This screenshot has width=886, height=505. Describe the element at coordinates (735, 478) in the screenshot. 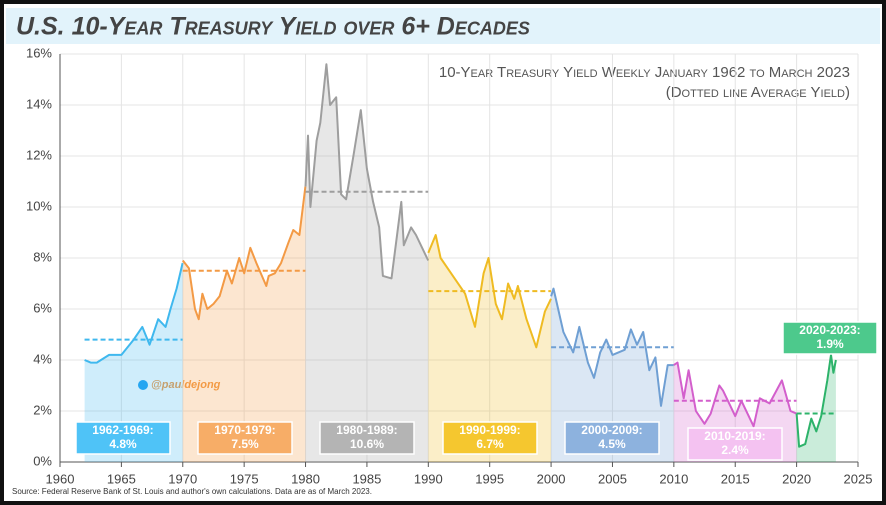

I see `x-tick-label: 2015` at that location.